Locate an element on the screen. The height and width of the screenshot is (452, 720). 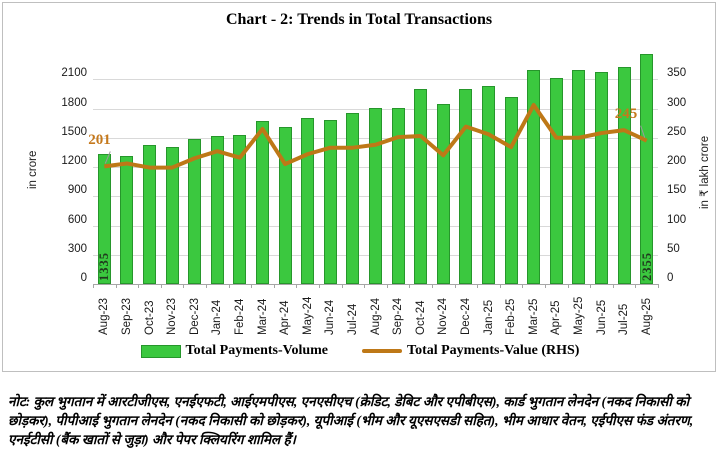
left-axis-tick-label: 0 is located at coordinates (83, 278).